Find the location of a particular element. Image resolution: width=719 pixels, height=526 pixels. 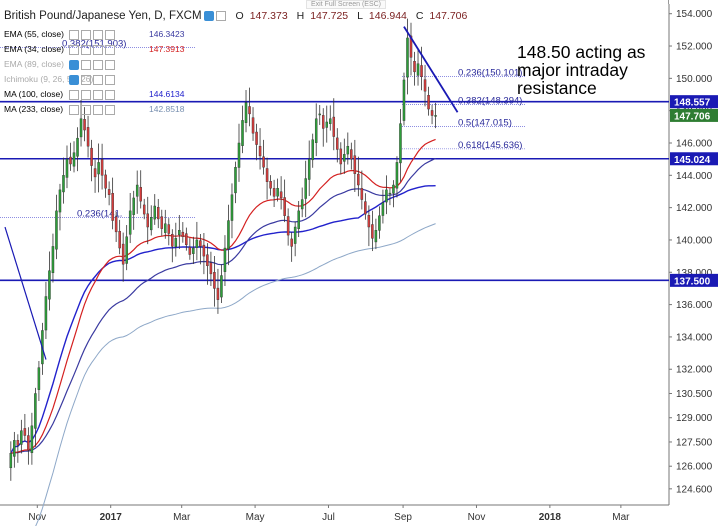

indicator-row: MA (233, close) 142.8518 is located at coordinates (94, 109).